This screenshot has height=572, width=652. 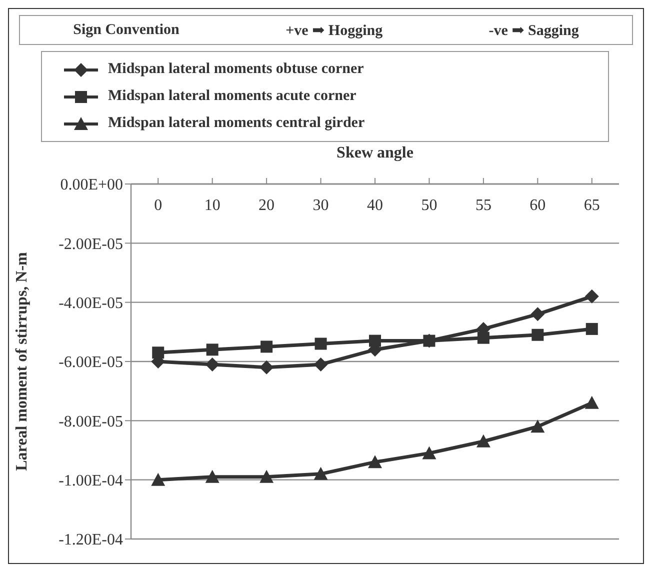 What do you see at coordinates (232, 96) in the screenshot?
I see `legend-label: Midspan lateral moments acute corner` at bounding box center [232, 96].